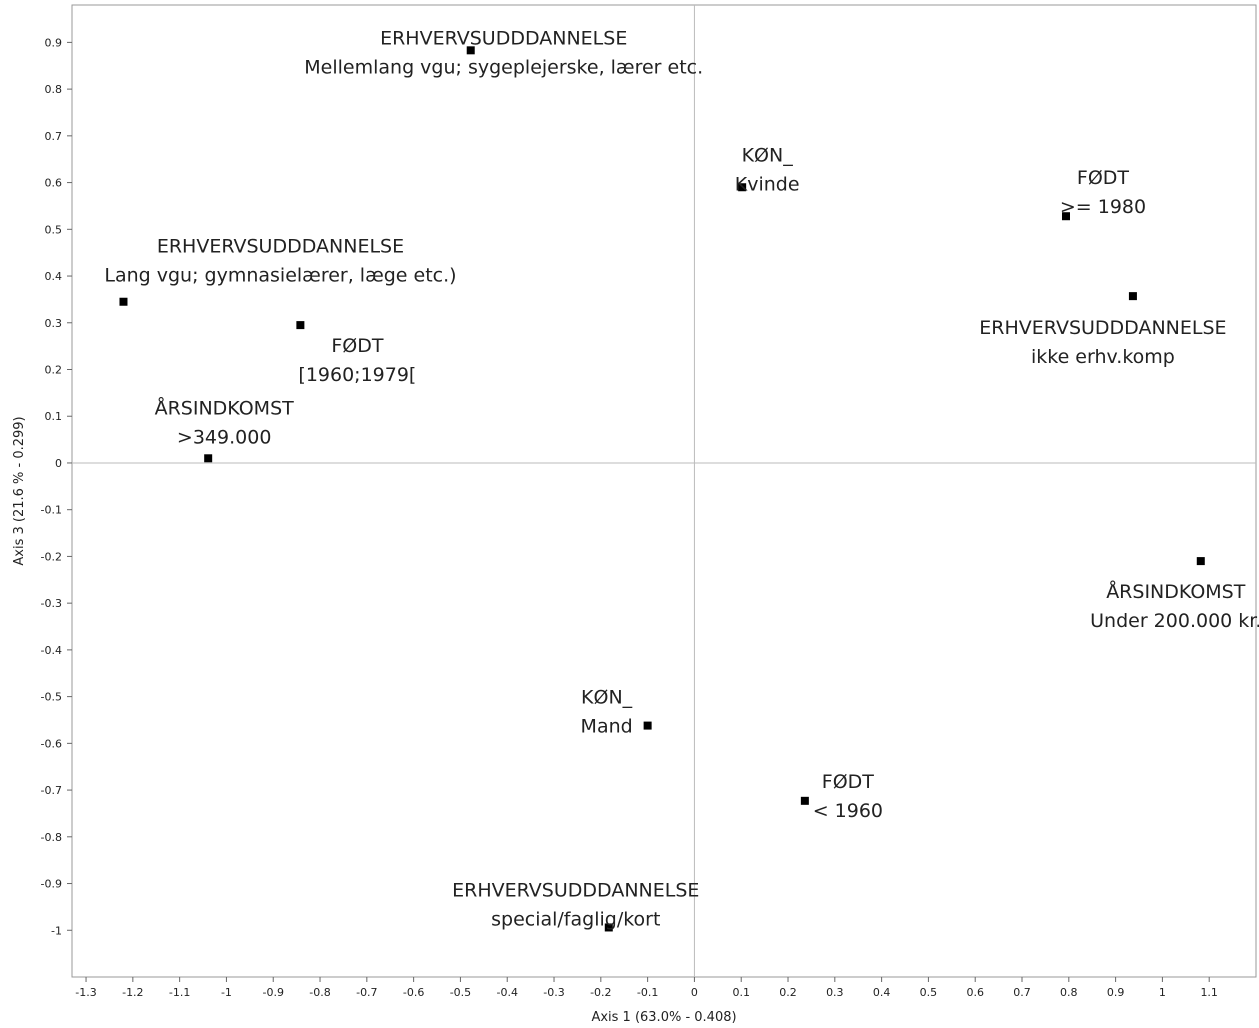 This screenshot has height=1028, width=1259. I want to click on x-tick-label: 0.4, so click(882, 992).